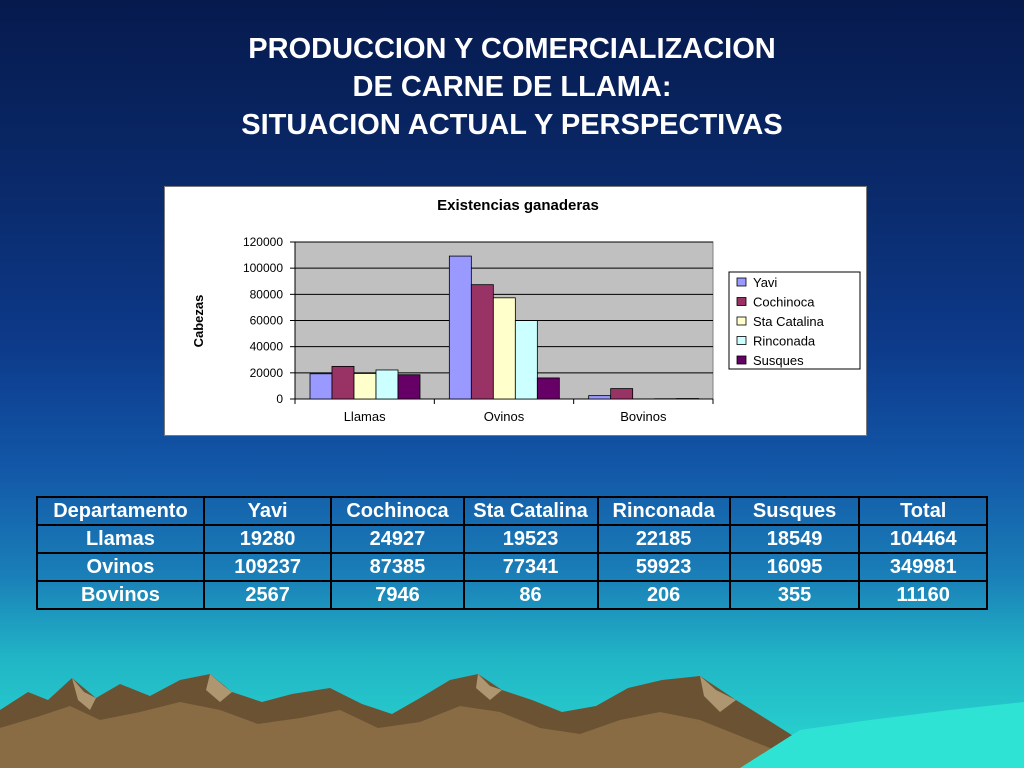 The height and width of the screenshot is (768, 1024). What do you see at coordinates (794, 567) in the screenshot?
I see `table-cell: 16095` at bounding box center [794, 567].